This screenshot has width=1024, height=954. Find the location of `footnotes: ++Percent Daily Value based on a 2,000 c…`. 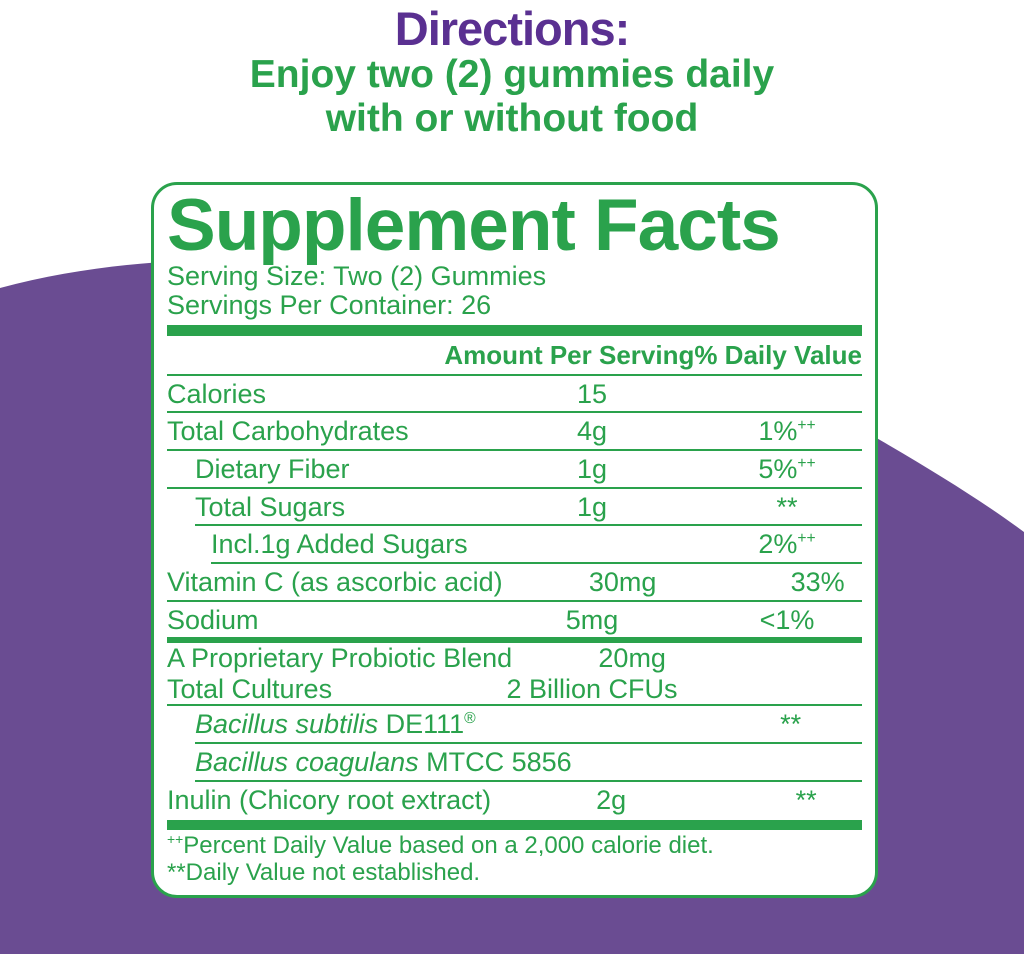

footnotes: ++Percent Daily Value based on a 2,000 c… is located at coordinates (514, 858).